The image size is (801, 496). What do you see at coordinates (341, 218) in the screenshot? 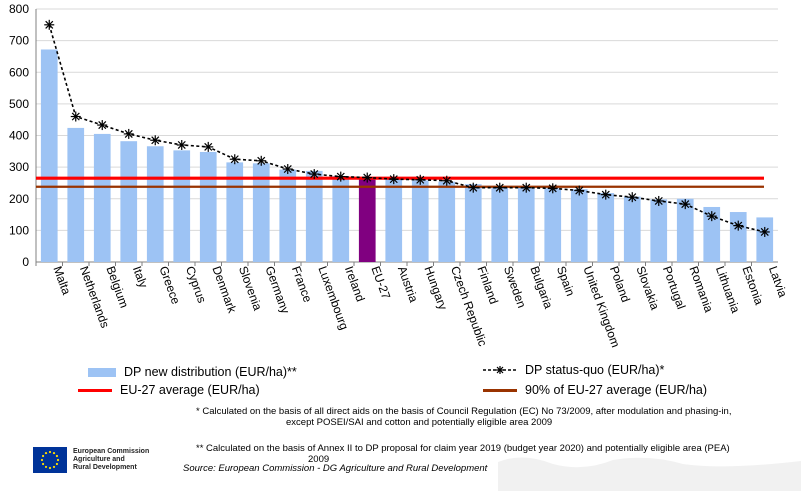
I see `bar-ireland` at bounding box center [341, 218].